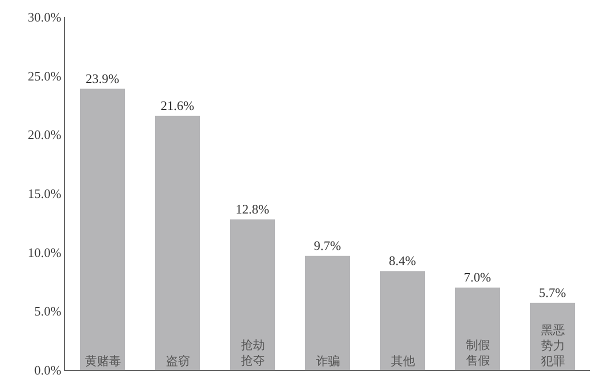 This screenshot has width=600, height=390. I want to click on x-tick-label: 制假售假, so click(478, 353).